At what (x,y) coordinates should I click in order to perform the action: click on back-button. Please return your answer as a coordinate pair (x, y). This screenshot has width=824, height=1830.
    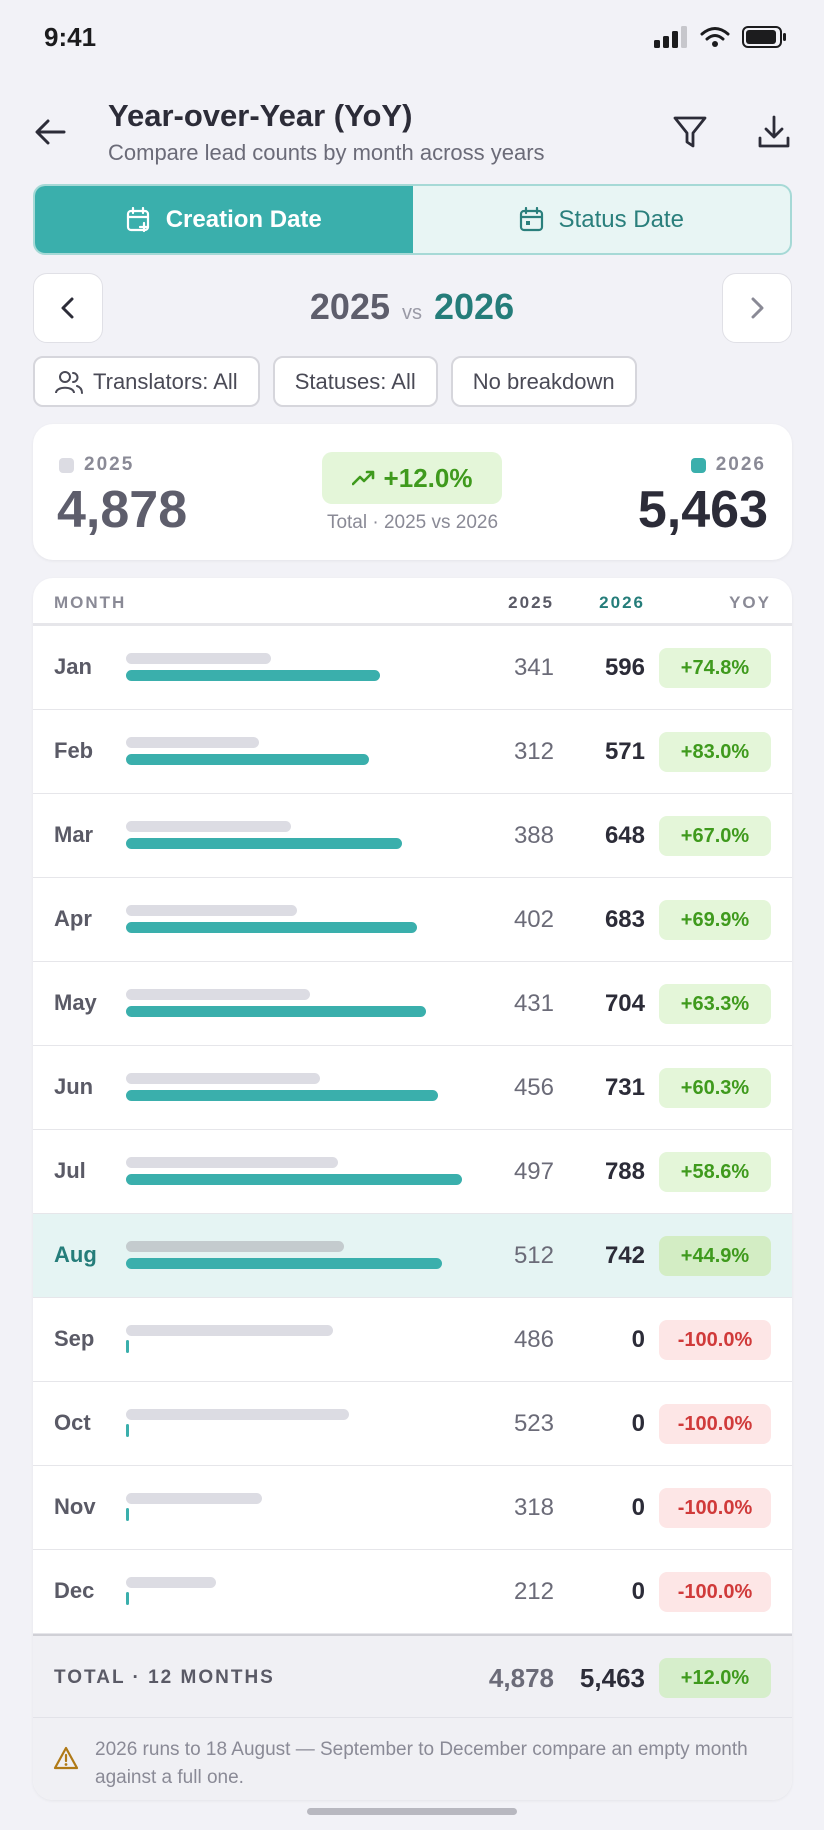
    Looking at the image, I should click on (50, 132).